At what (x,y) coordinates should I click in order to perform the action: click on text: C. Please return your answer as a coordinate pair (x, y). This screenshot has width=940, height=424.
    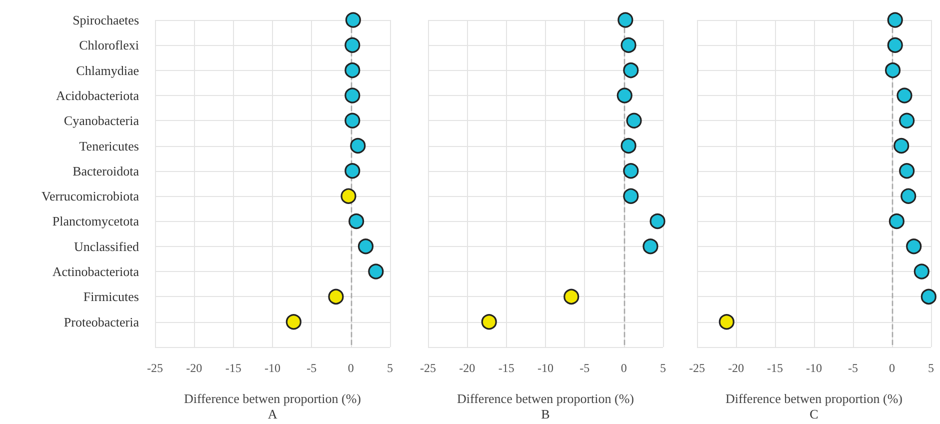
    Looking at the image, I should click on (814, 414).